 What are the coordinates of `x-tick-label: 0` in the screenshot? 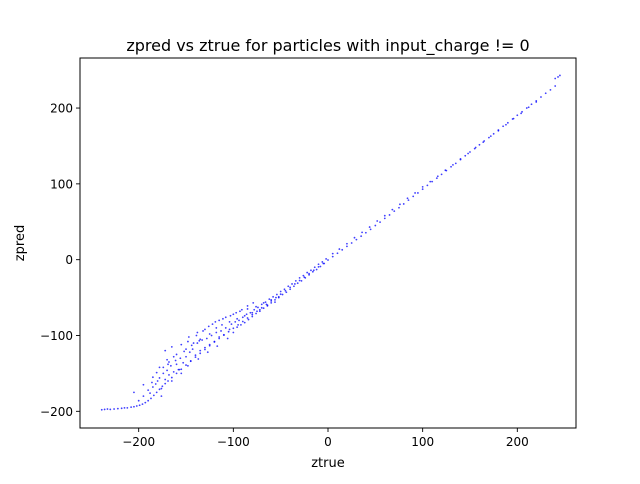 It's located at (328, 442).